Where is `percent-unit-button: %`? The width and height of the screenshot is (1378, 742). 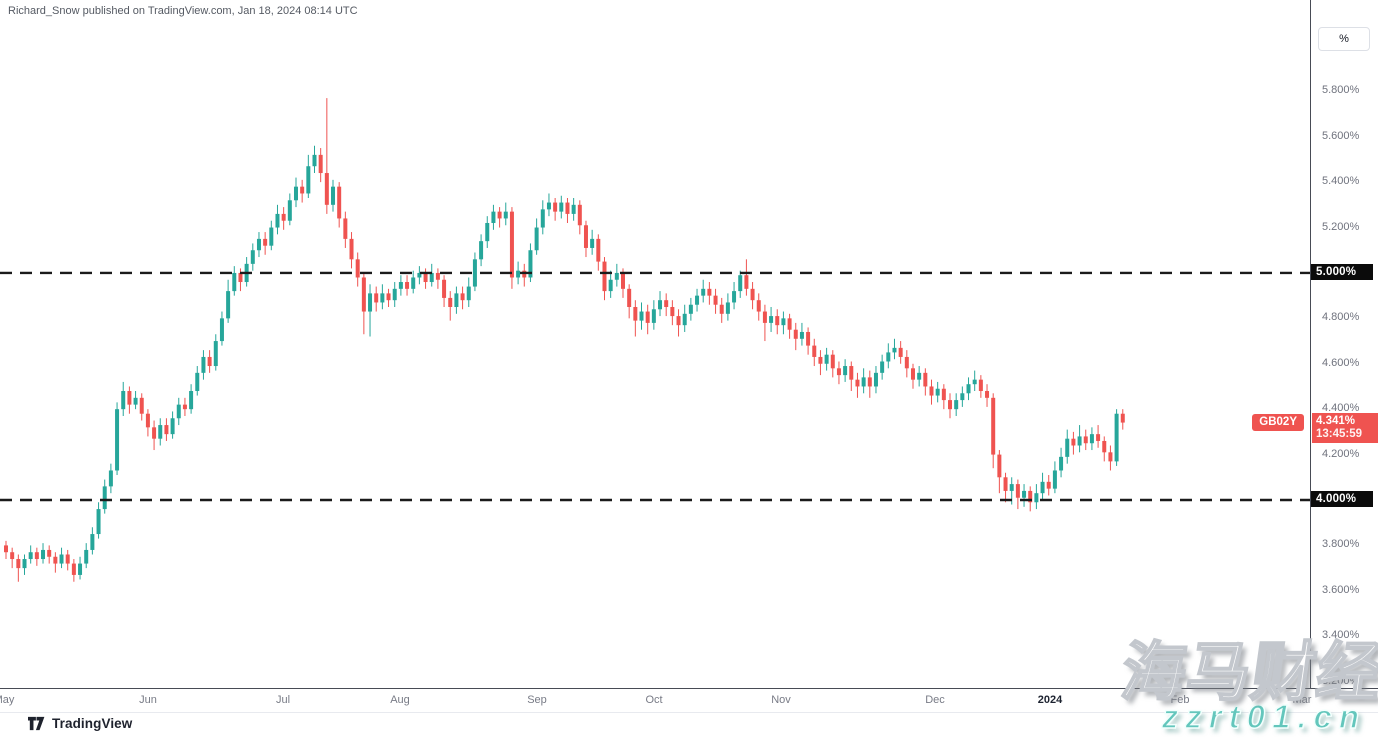
percent-unit-button: % is located at coordinates (1344, 39).